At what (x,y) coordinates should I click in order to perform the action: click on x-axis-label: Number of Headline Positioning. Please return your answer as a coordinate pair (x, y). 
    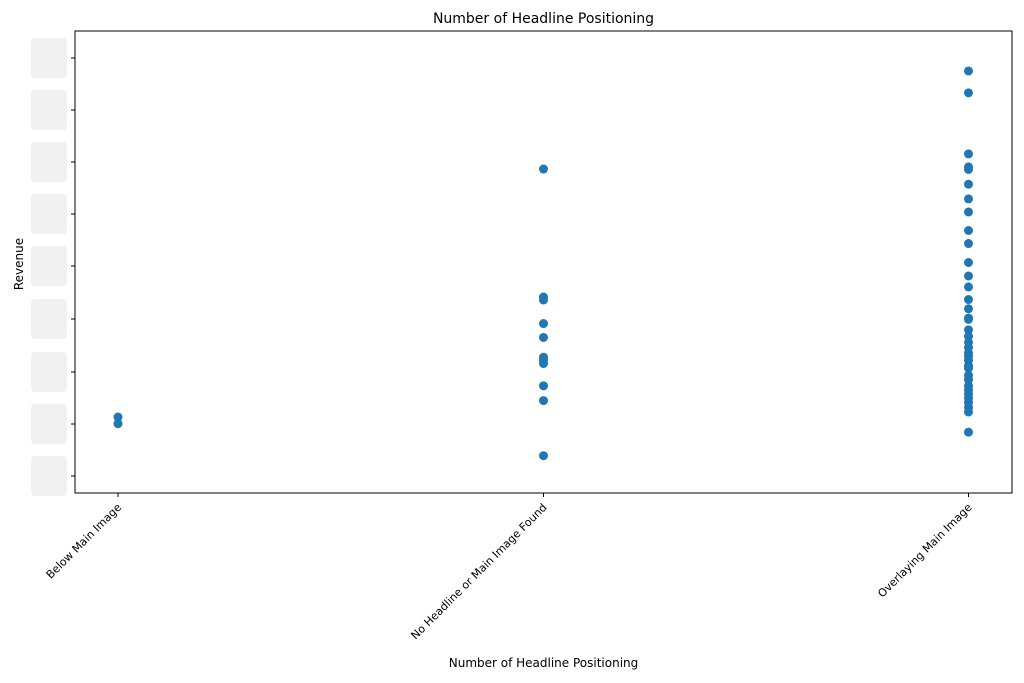
    Looking at the image, I should click on (544, 663).